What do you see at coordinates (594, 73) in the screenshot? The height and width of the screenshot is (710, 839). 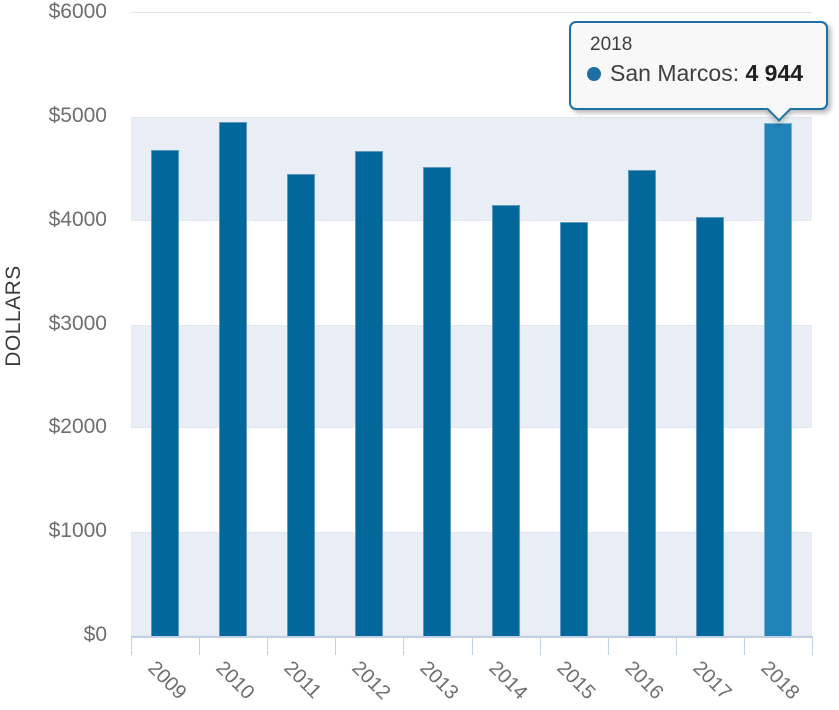 I see `series-marker-dot-icon` at bounding box center [594, 73].